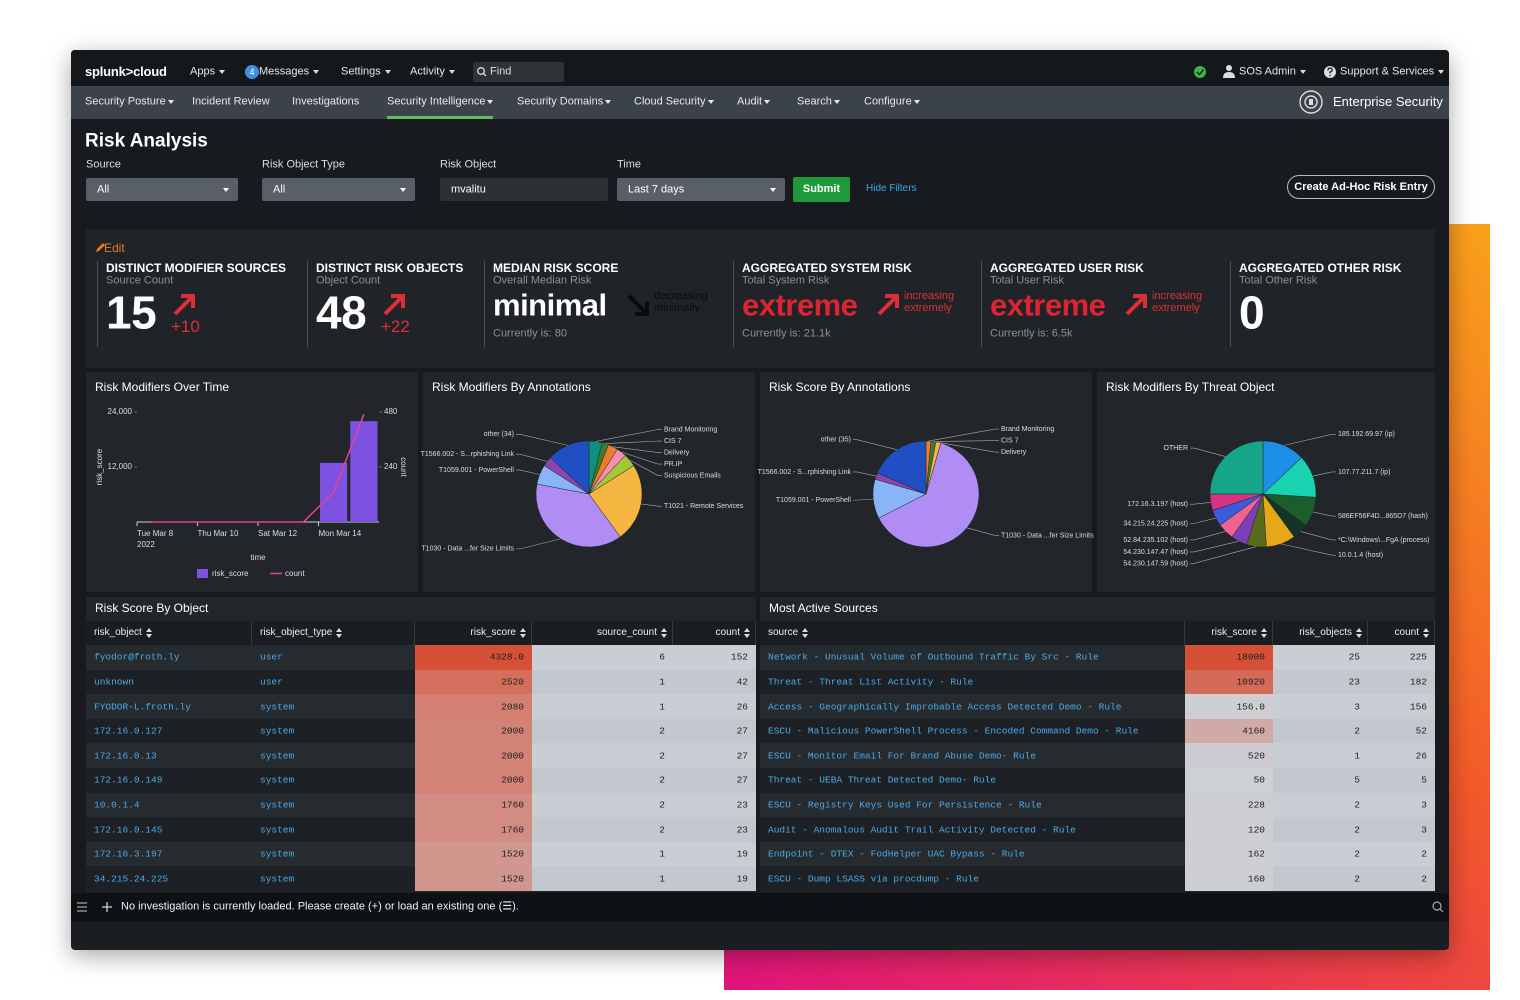  Describe the element at coordinates (821, 189) in the screenshot. I see `submit-button: Submit` at that location.